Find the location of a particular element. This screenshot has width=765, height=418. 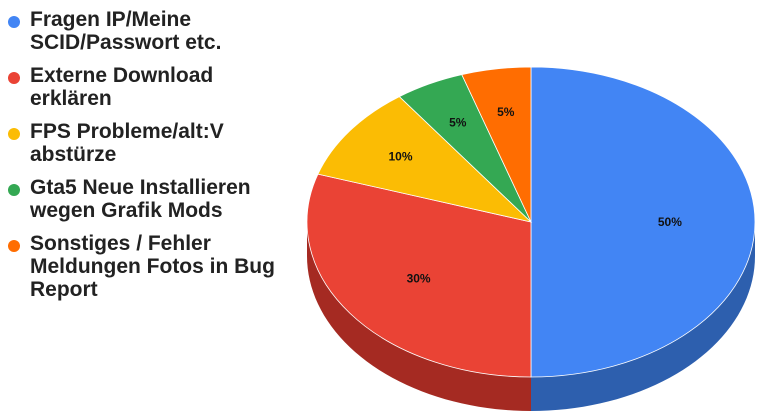

legend-label: FPS Probleme/alt:V abstürze is located at coordinates (127, 143).